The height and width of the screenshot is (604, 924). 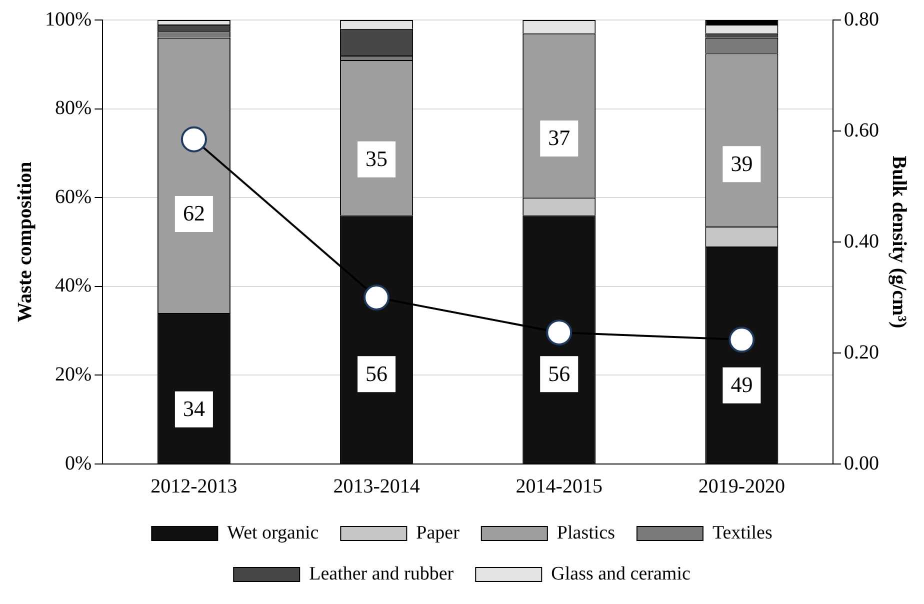 I want to click on y-axis-title: Waste composition, so click(x=25, y=242).